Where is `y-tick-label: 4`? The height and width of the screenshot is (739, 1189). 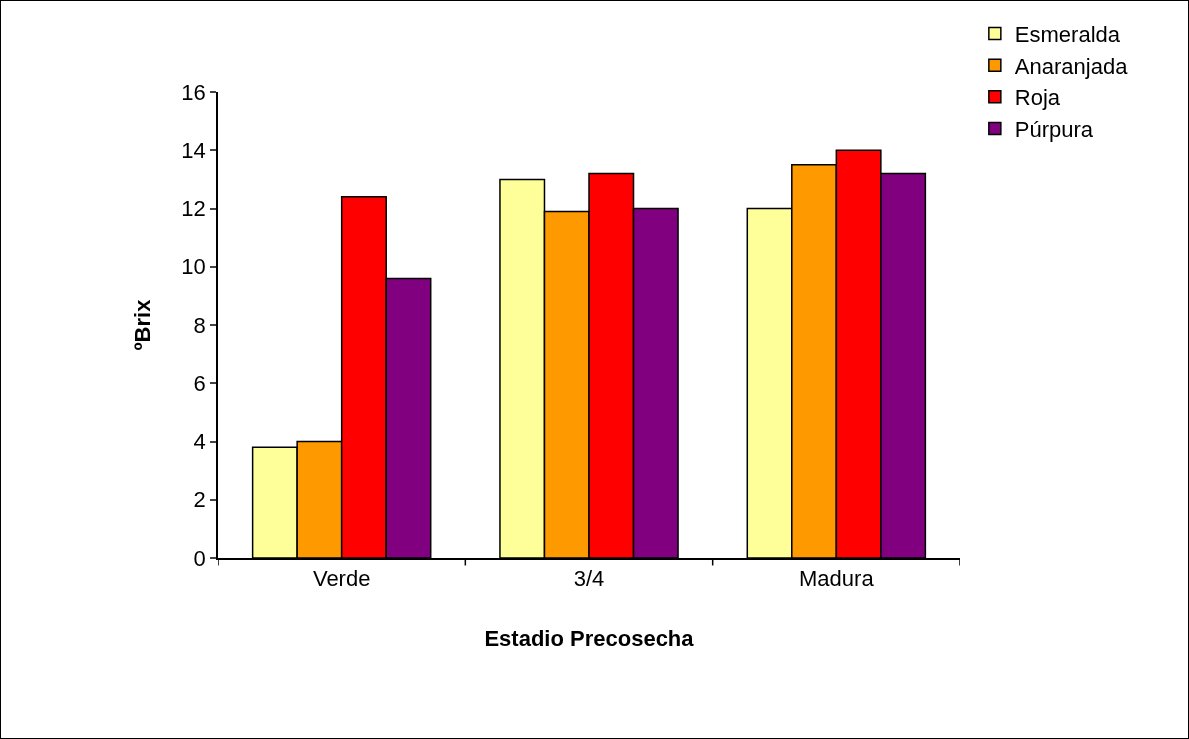 y-tick-label: 4 is located at coordinates (199, 442).